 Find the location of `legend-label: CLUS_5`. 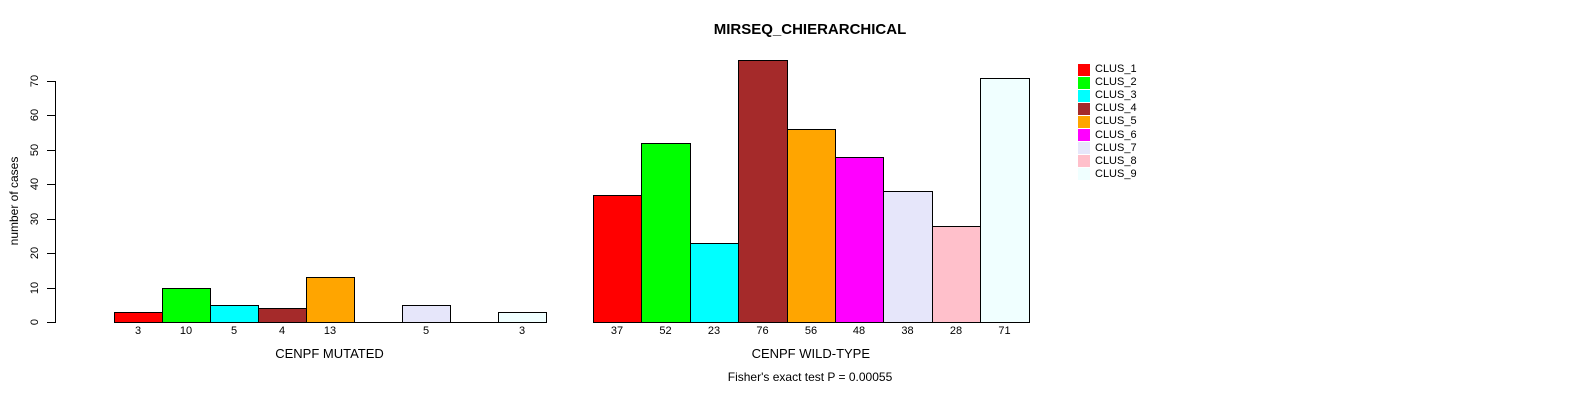

legend-label: CLUS_5 is located at coordinates (1116, 121).